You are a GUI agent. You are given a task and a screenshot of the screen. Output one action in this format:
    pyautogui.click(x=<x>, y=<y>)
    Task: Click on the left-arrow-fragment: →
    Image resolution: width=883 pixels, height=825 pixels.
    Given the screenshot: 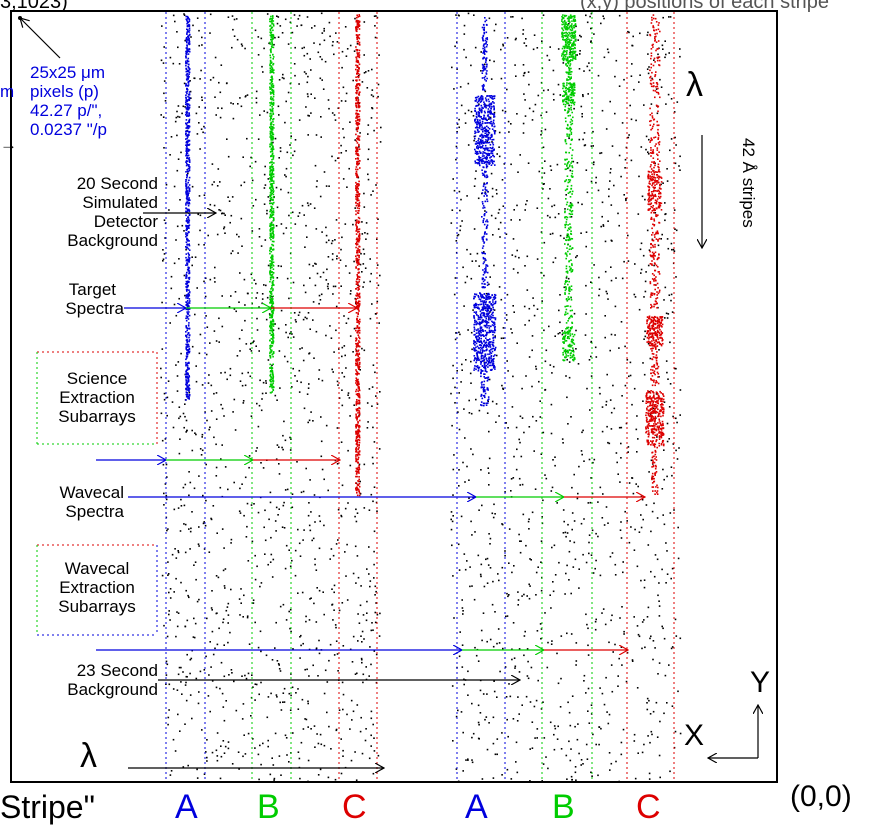 What is the action you would take?
    pyautogui.click(x=8, y=144)
    